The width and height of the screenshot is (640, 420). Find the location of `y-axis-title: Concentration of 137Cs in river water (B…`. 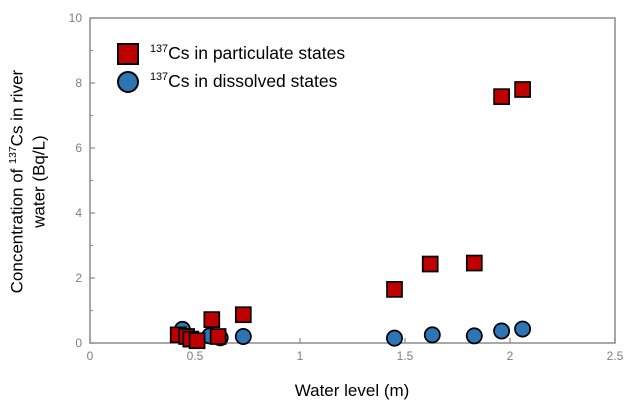

y-axis-title: Concentration of 137Cs in river water (B… is located at coordinates (27, 182).